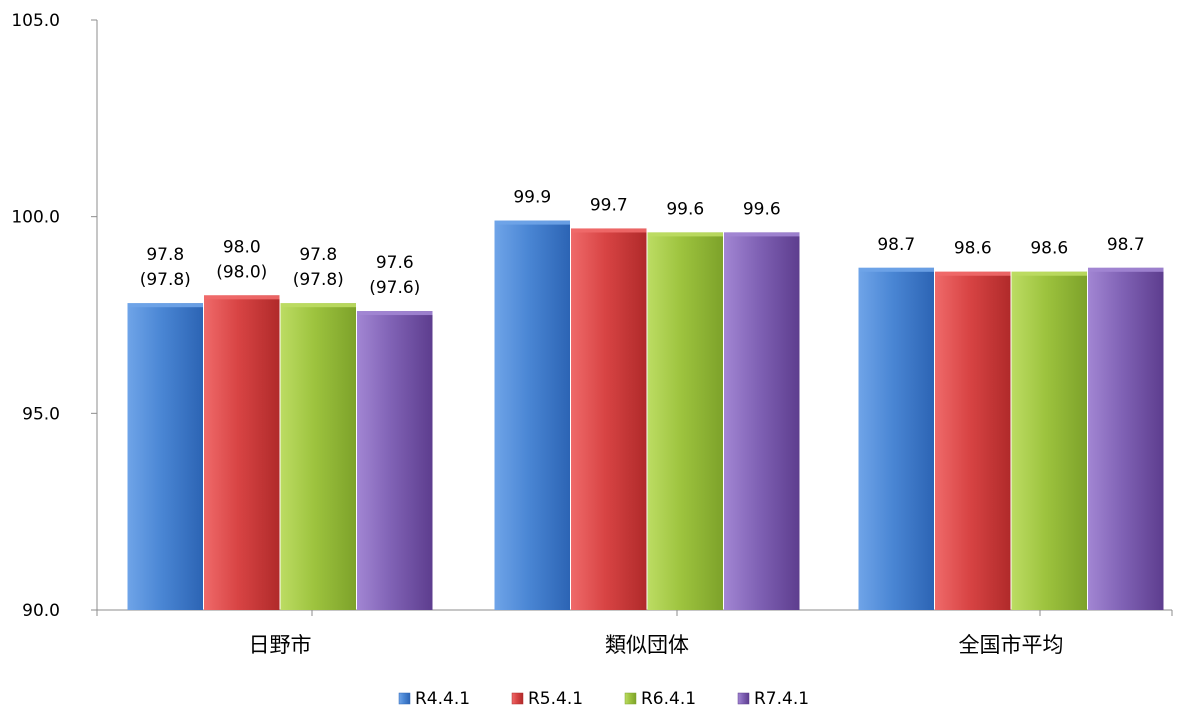  What do you see at coordinates (35, 21) in the screenshot?
I see `y-tick-label: 105.0` at bounding box center [35, 21].